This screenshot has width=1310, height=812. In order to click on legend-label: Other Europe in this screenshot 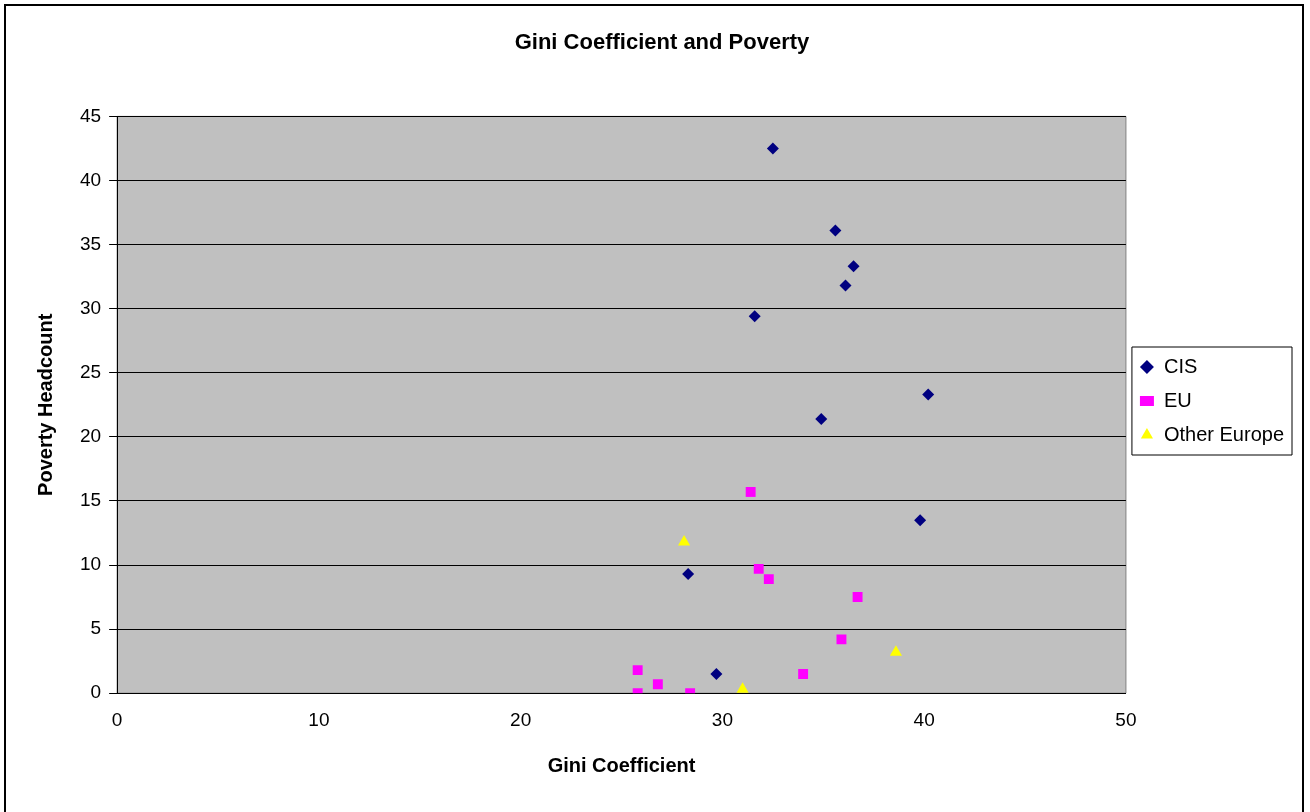, I will do `click(1224, 433)`.